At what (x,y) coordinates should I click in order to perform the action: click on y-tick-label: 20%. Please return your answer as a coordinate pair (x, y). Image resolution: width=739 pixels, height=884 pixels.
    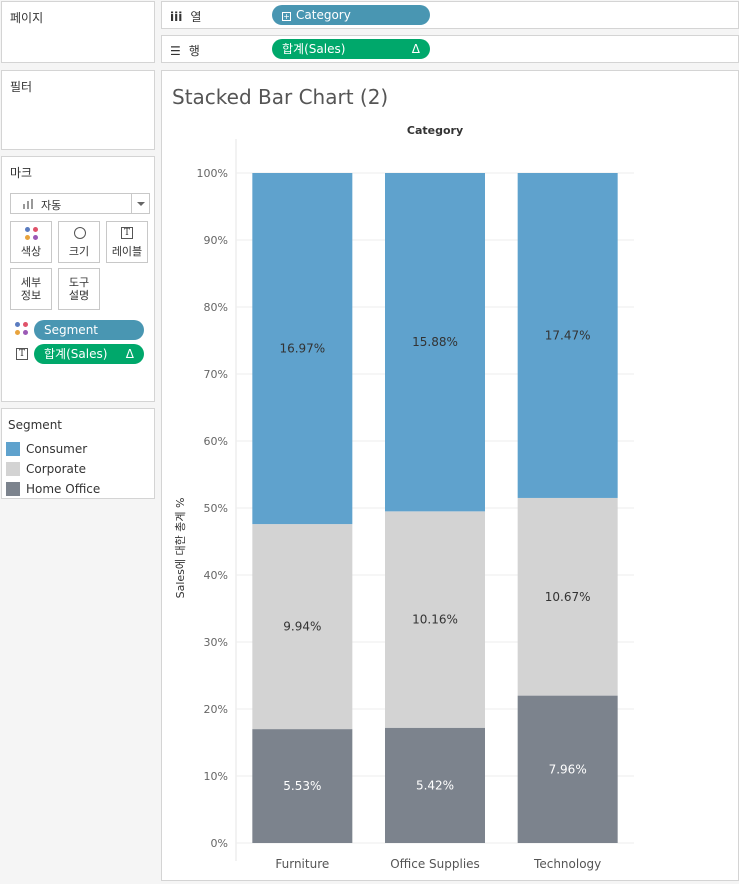
    Looking at the image, I should click on (216, 709).